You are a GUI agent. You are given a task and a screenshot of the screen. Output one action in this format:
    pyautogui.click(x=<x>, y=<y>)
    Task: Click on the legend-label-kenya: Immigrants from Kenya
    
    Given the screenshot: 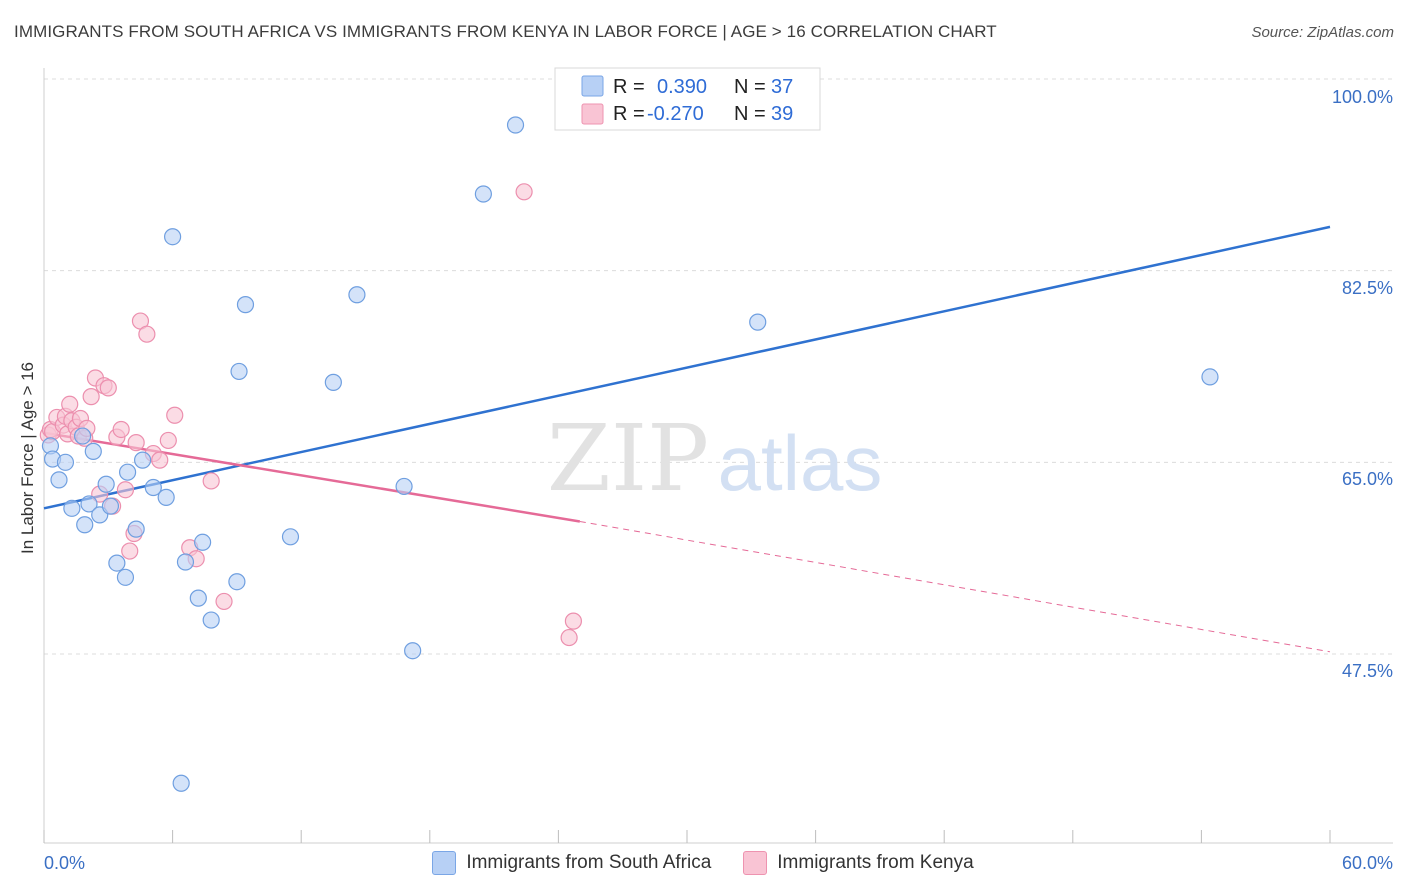 What is the action you would take?
    pyautogui.click(x=875, y=862)
    